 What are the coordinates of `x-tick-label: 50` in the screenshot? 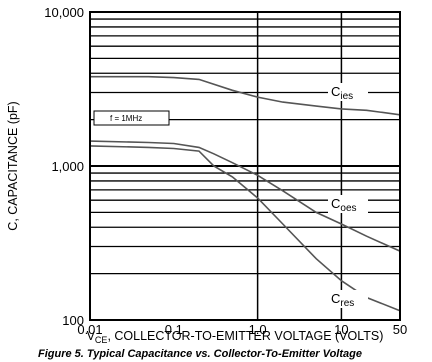 It's located at (400, 329).